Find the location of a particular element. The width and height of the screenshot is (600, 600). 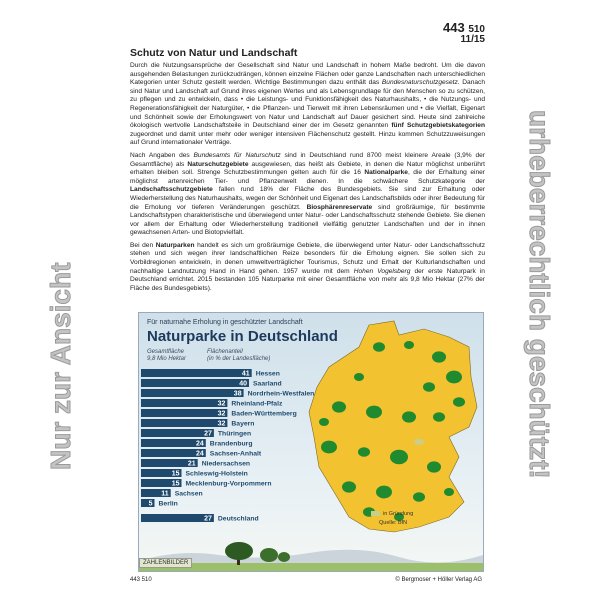

bar-label: Schleswig-Holstein is located at coordinates (217, 474).